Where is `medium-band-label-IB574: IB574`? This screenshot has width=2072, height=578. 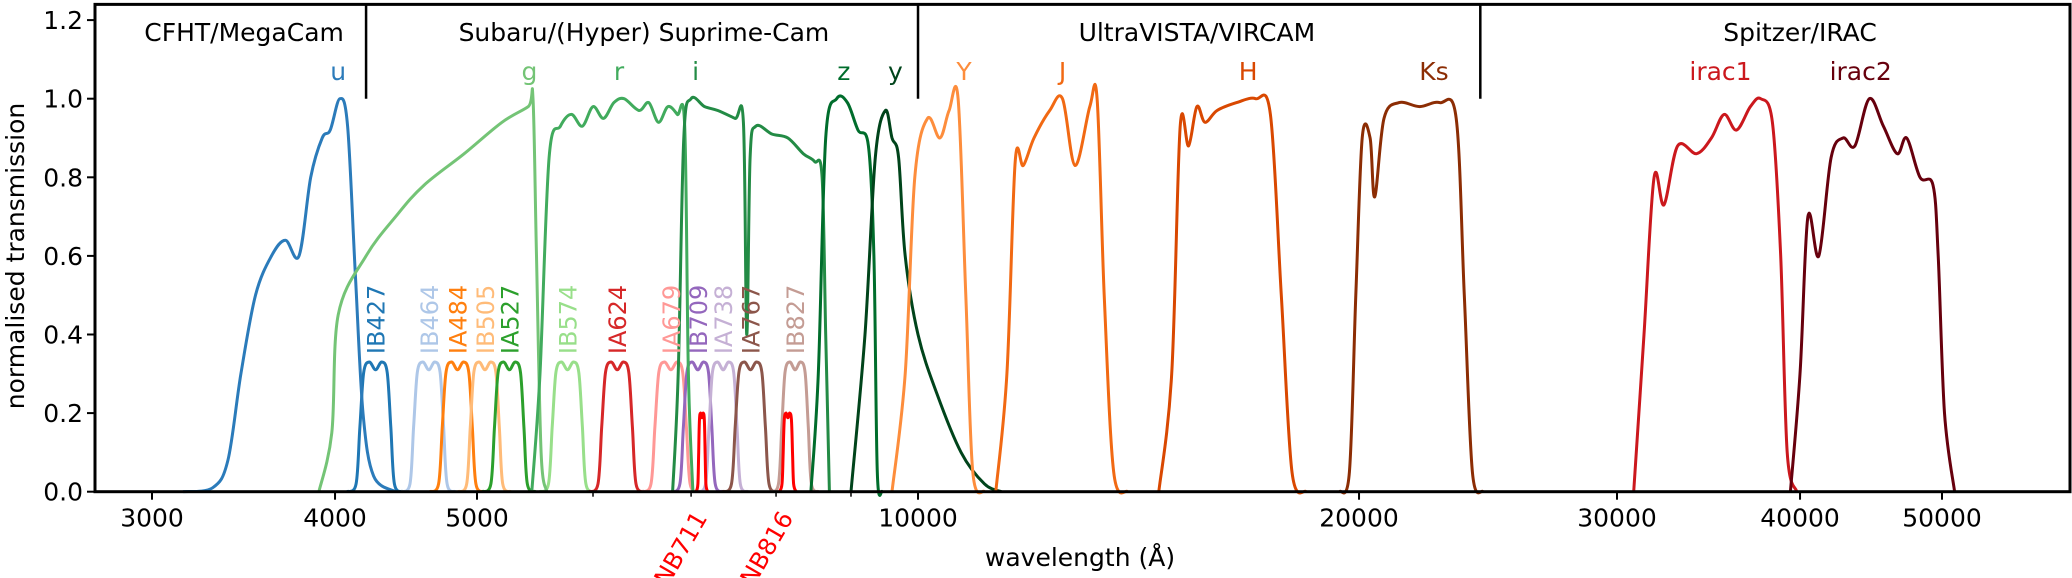 medium-band-label-IB574: IB574 is located at coordinates (569, 319).